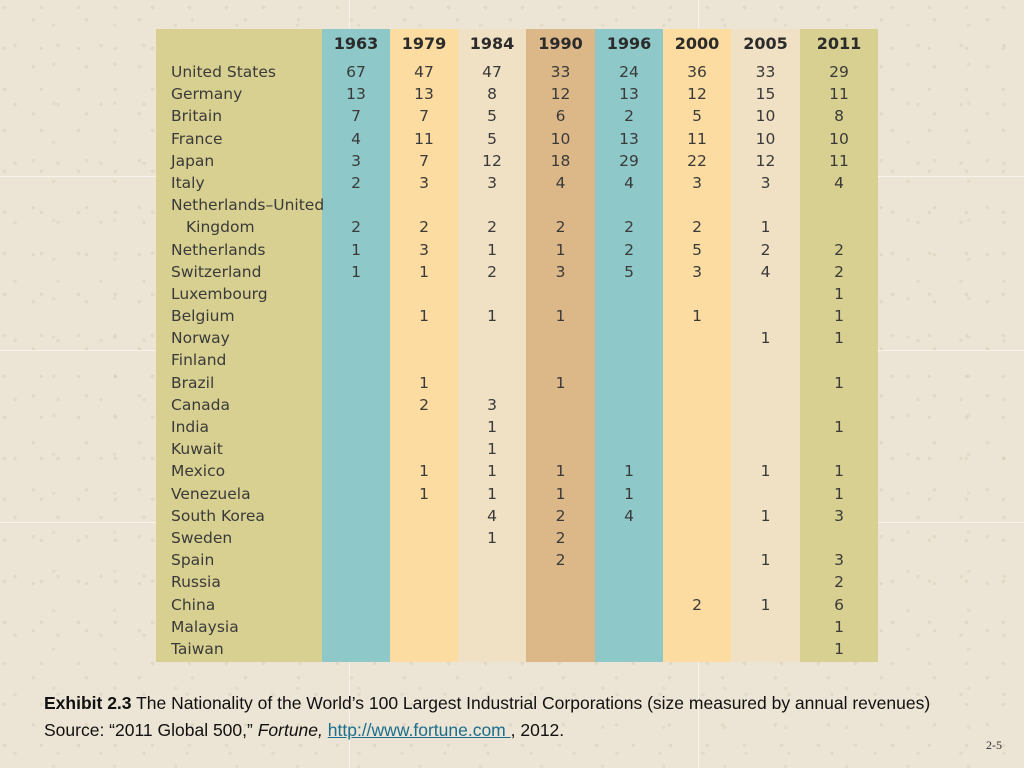  What do you see at coordinates (839, 604) in the screenshot?
I see `table-cell: 6` at bounding box center [839, 604].